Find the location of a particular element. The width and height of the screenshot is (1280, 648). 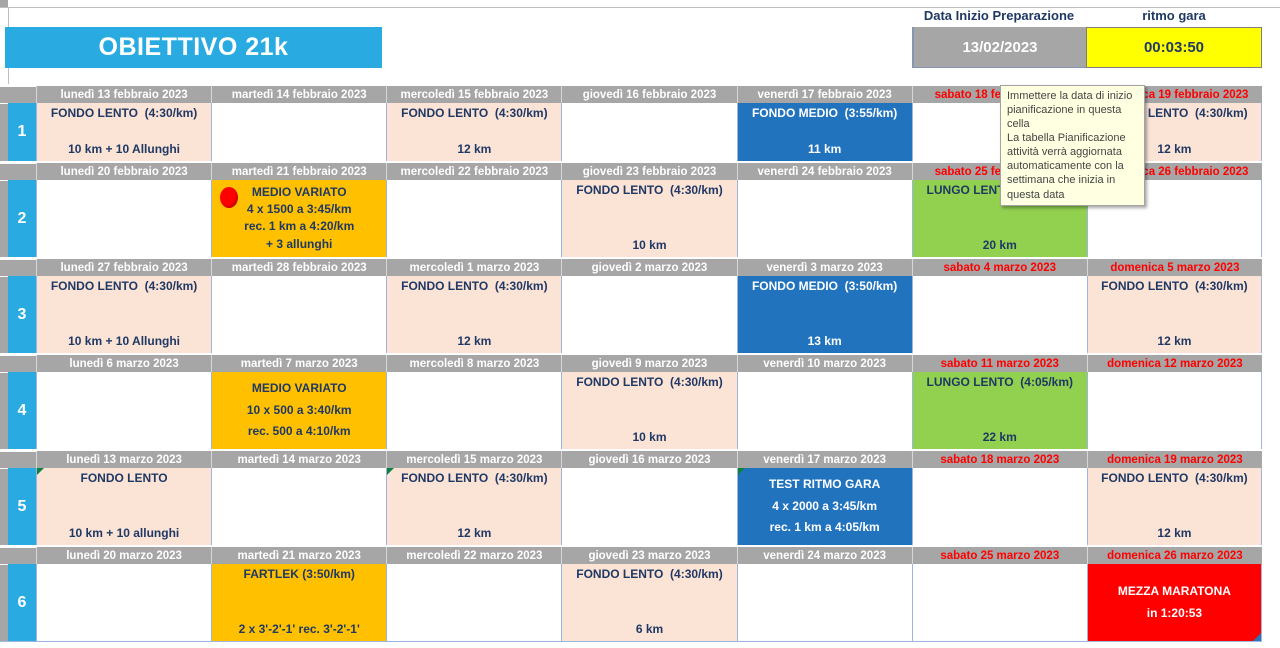

week-number-cell: 4 is located at coordinates (22, 410).